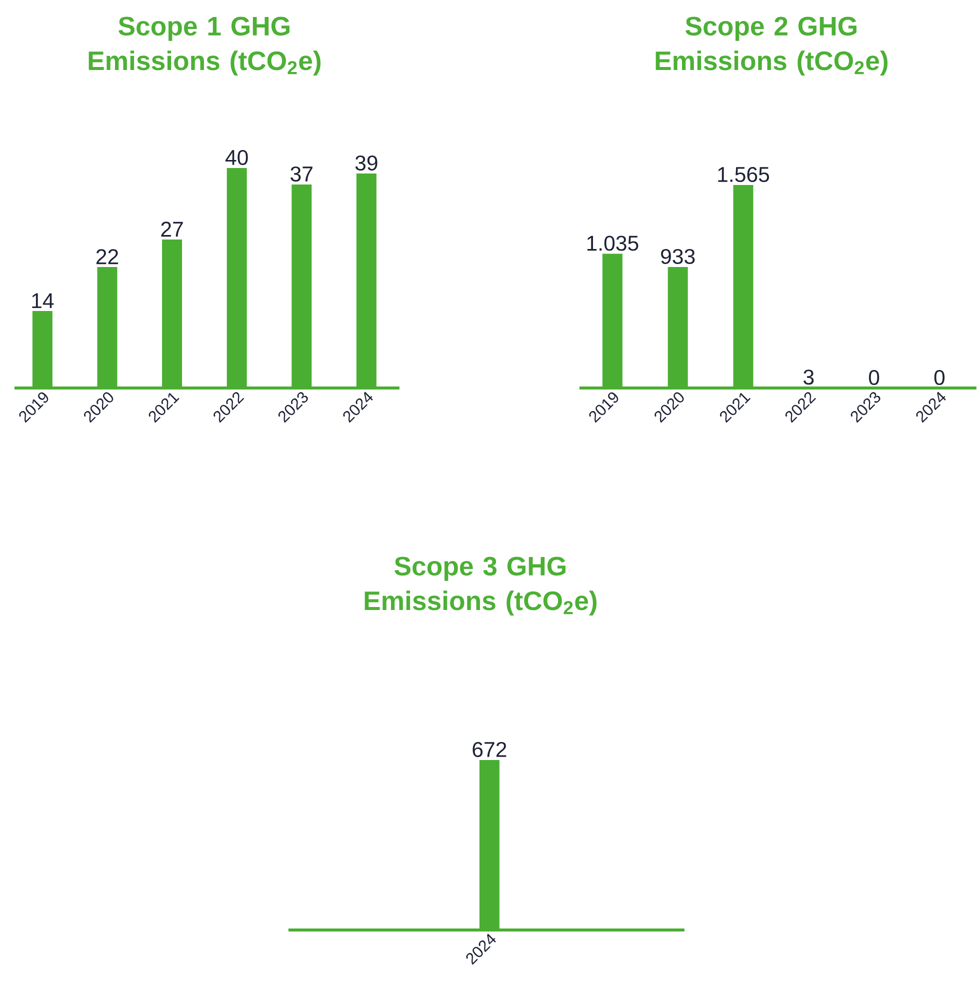  What do you see at coordinates (489, 750) in the screenshot?
I see `data-label: 672` at bounding box center [489, 750].